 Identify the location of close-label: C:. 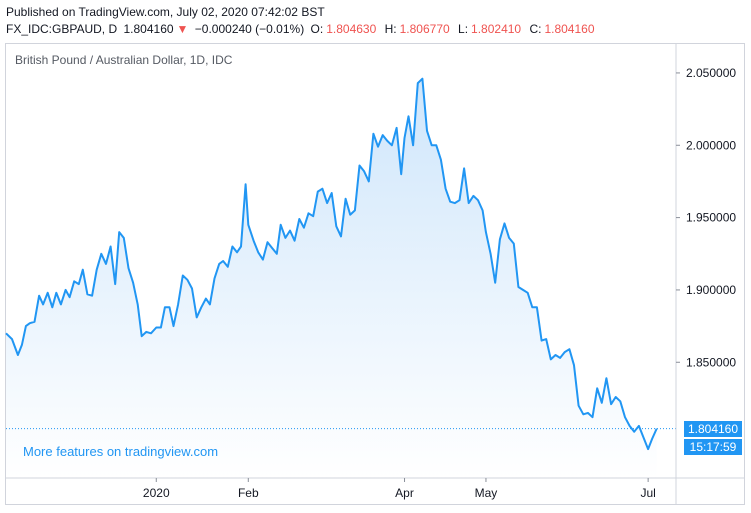
(535, 29).